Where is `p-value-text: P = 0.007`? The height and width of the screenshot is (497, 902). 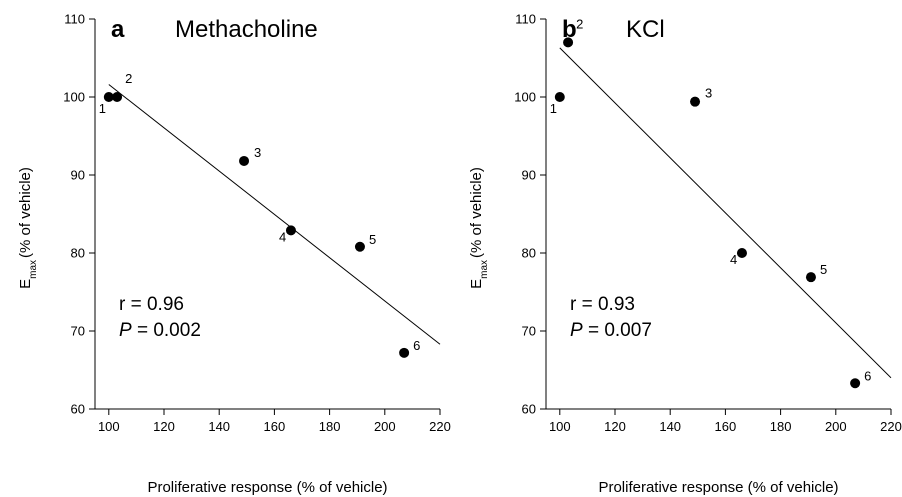 p-value-text: P = 0.007 is located at coordinates (611, 330).